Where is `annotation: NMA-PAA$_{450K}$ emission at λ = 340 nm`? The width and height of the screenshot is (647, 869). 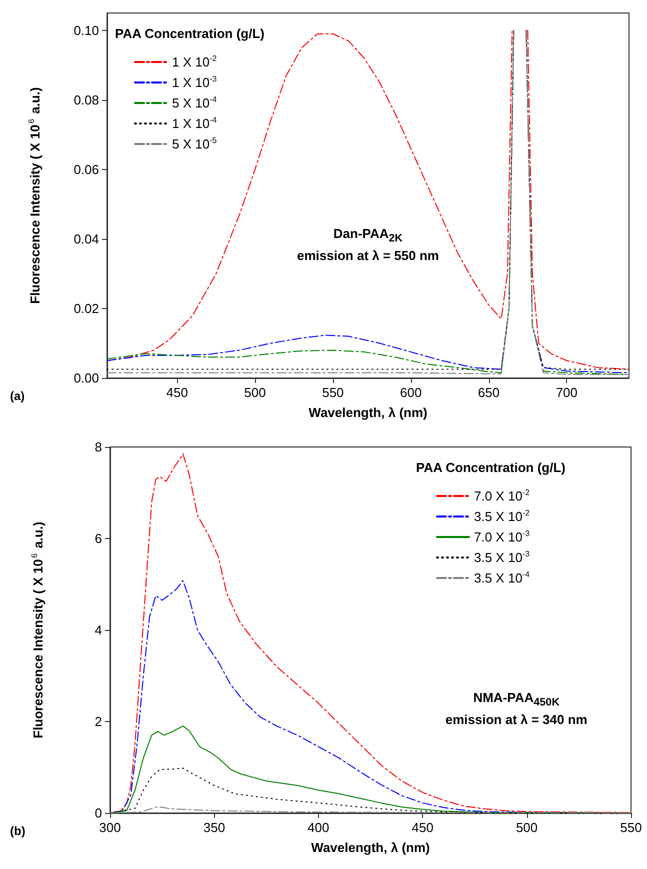
annotation: NMA-PAA$_{450K}$ emission at λ = 340 nm is located at coordinates (516, 709).